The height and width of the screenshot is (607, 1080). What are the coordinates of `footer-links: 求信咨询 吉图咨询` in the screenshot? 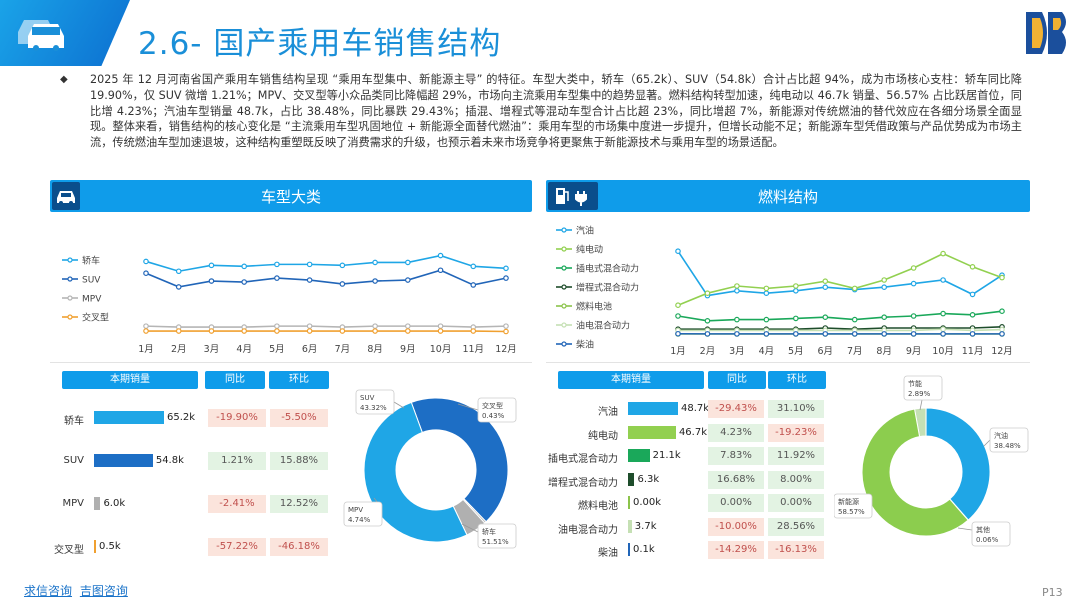 It's located at (78, 590).